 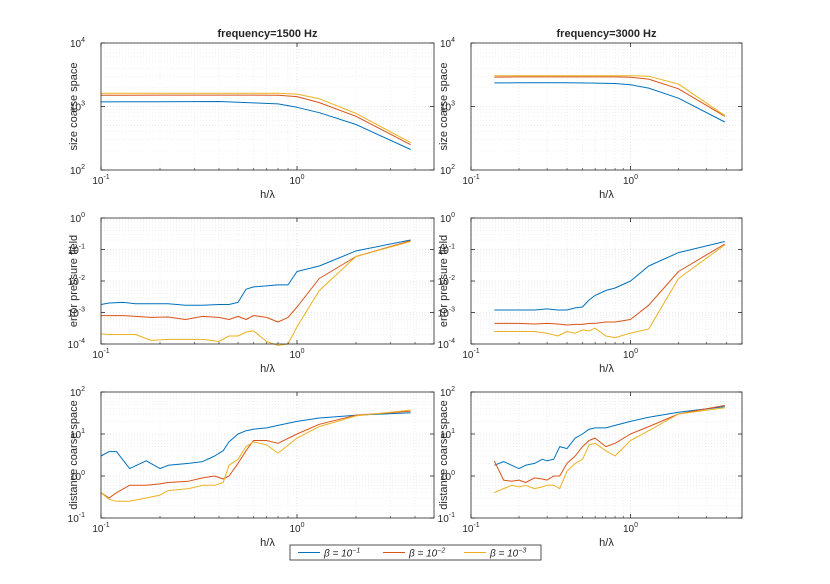 I want to click on legend-label: β = 10−2, so click(x=426, y=554).